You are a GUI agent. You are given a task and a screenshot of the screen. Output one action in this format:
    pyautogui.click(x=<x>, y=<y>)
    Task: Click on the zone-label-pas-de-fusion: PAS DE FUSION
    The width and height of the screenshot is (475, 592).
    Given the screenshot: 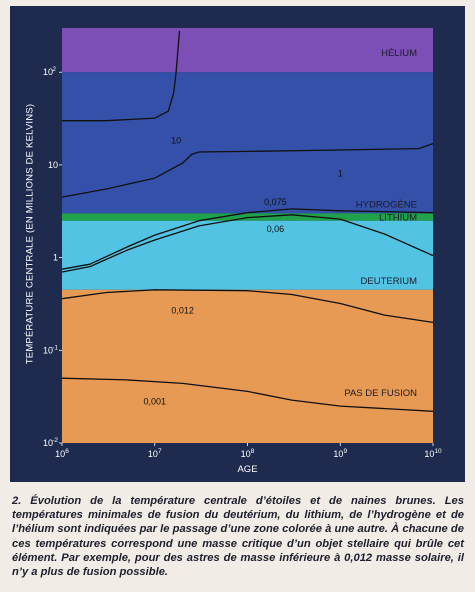 What is the action you would take?
    pyautogui.click(x=380, y=393)
    